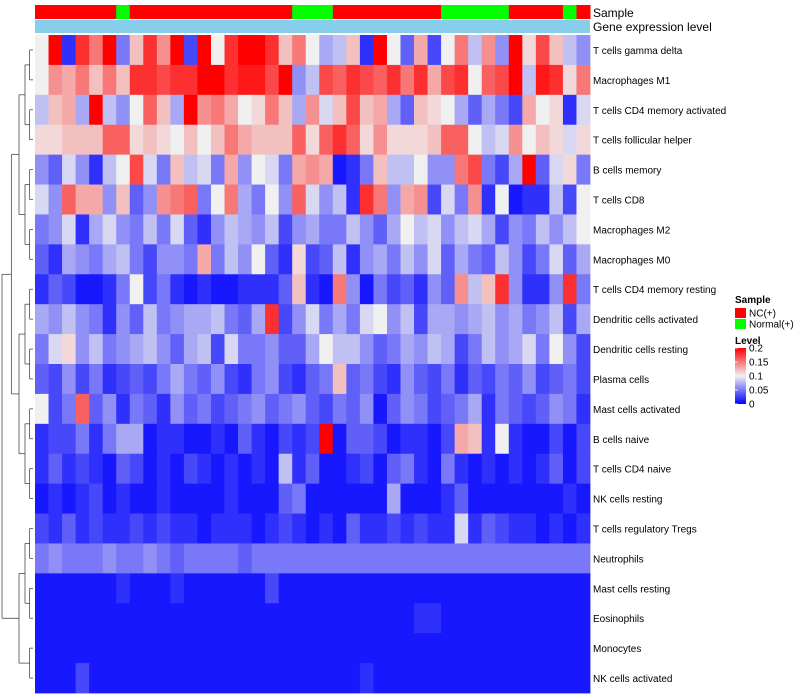 The height and width of the screenshot is (700, 800). I want to click on row-label: T cells CD4 memory activated, so click(659, 111).